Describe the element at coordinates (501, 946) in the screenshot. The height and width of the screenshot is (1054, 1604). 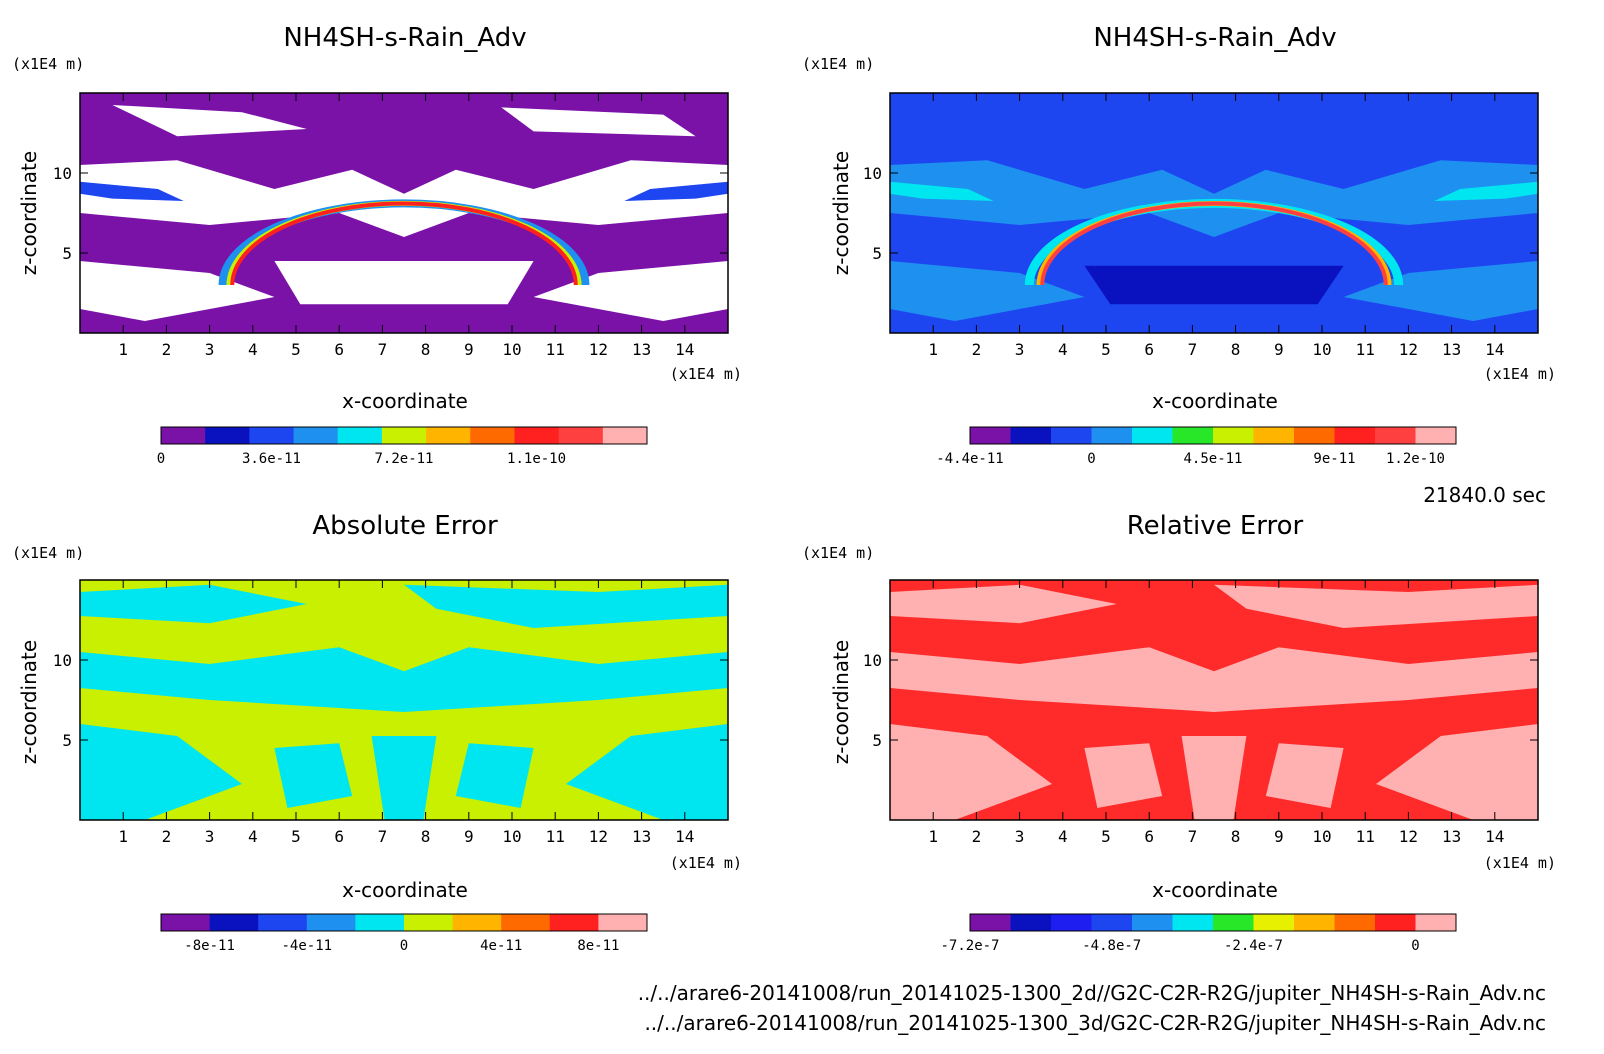
I see `colorbar-label: 4e-11` at that location.